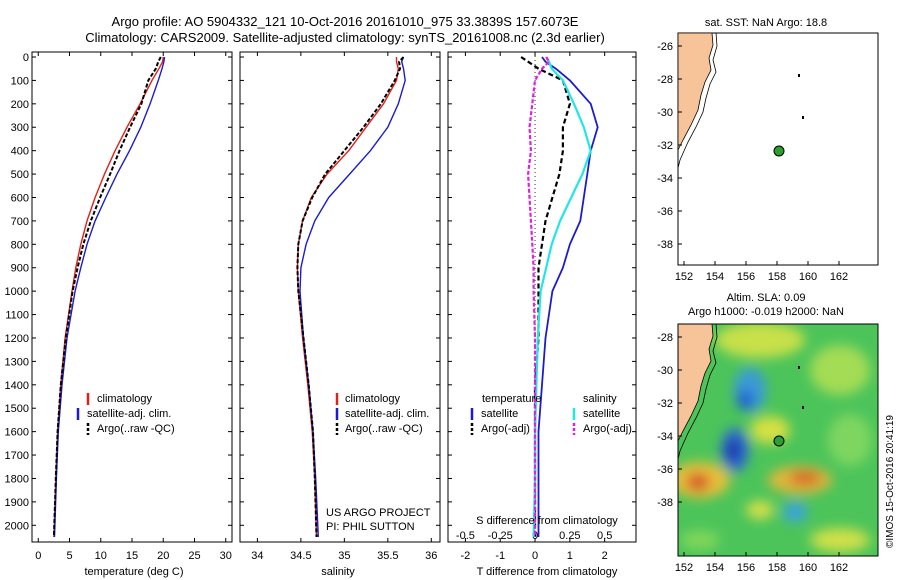 Image resolution: width=900 pixels, height=580 pixels. I want to click on y-tick-label: 1500, so click(17, 409).